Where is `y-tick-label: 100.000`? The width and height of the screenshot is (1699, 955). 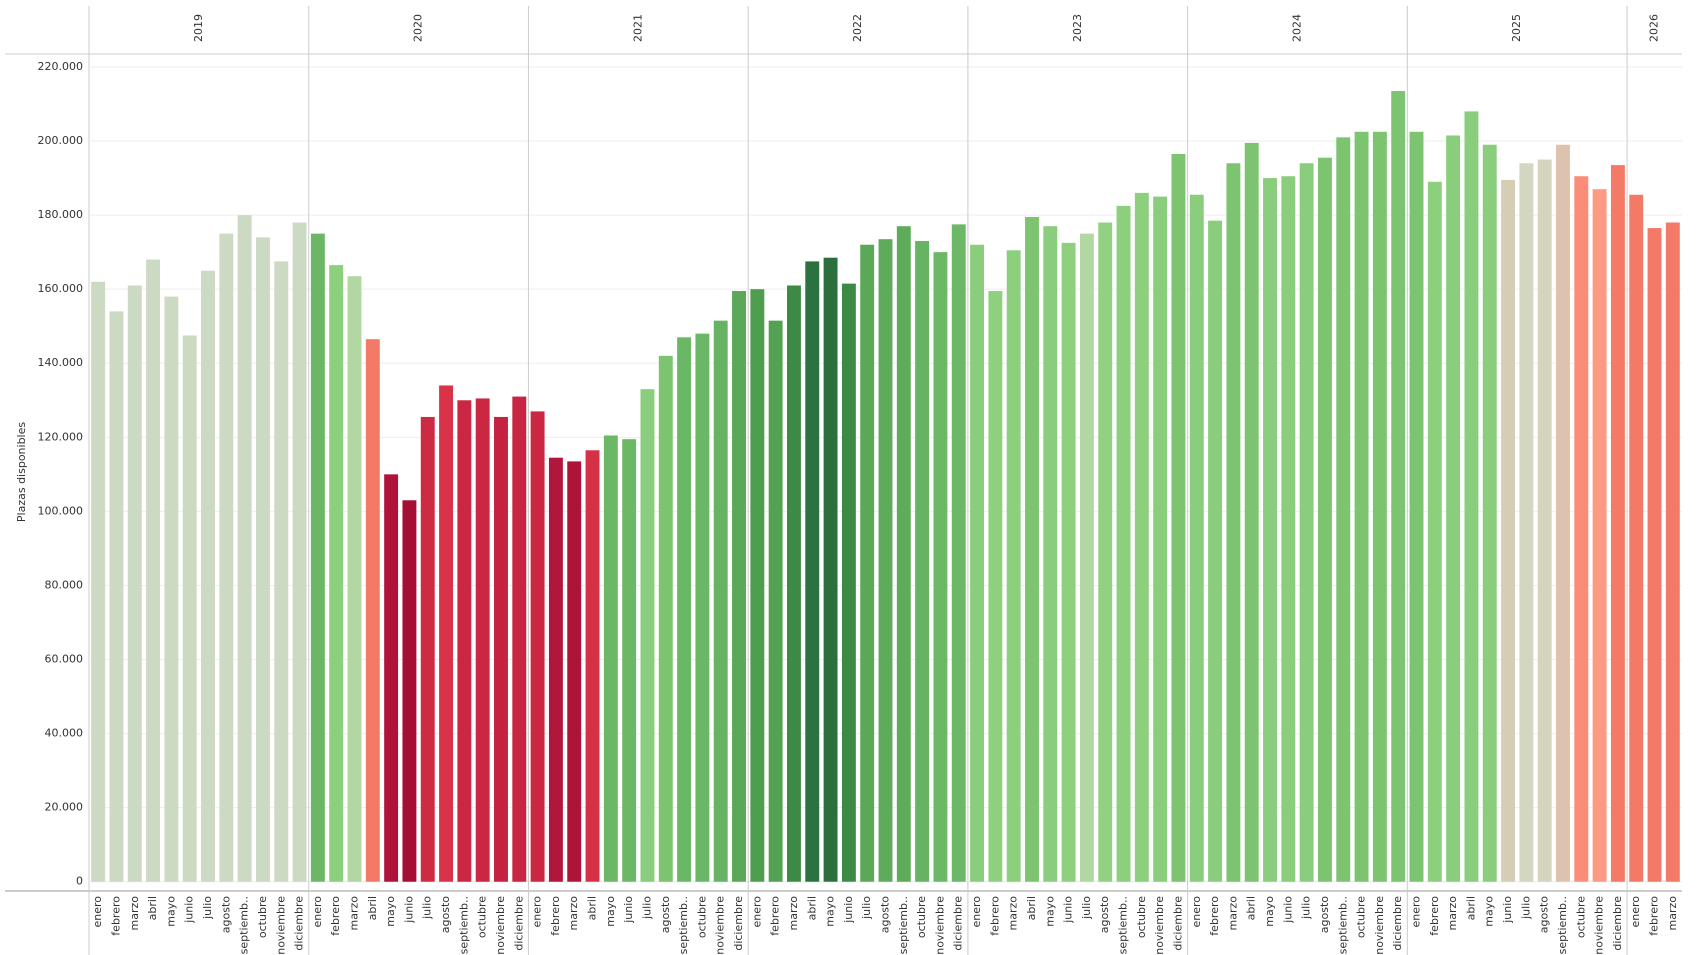
y-tick-label: 100.000 is located at coordinates (61, 510).